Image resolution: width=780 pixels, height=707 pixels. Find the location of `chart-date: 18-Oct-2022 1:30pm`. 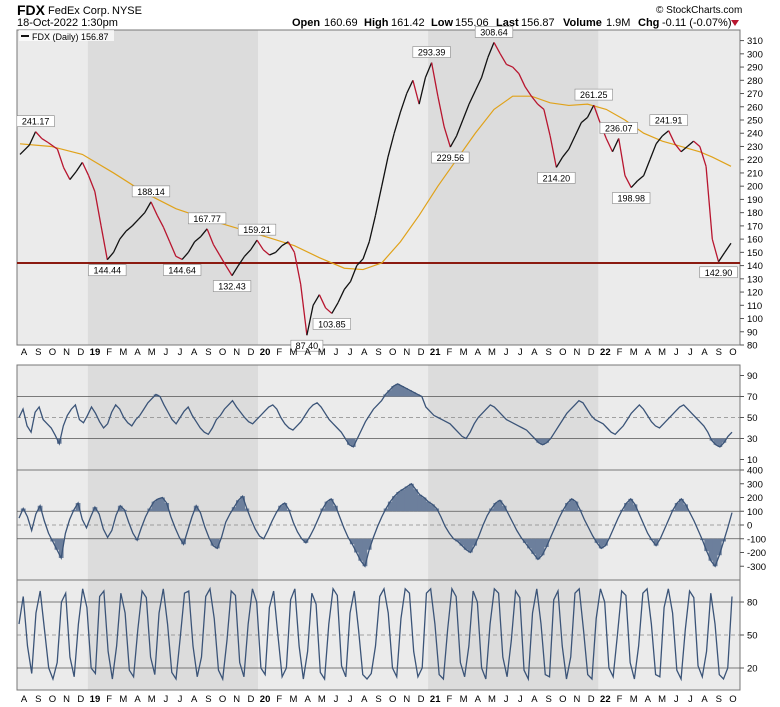

chart-date: 18-Oct-2022 1:30pm is located at coordinates (67, 23).